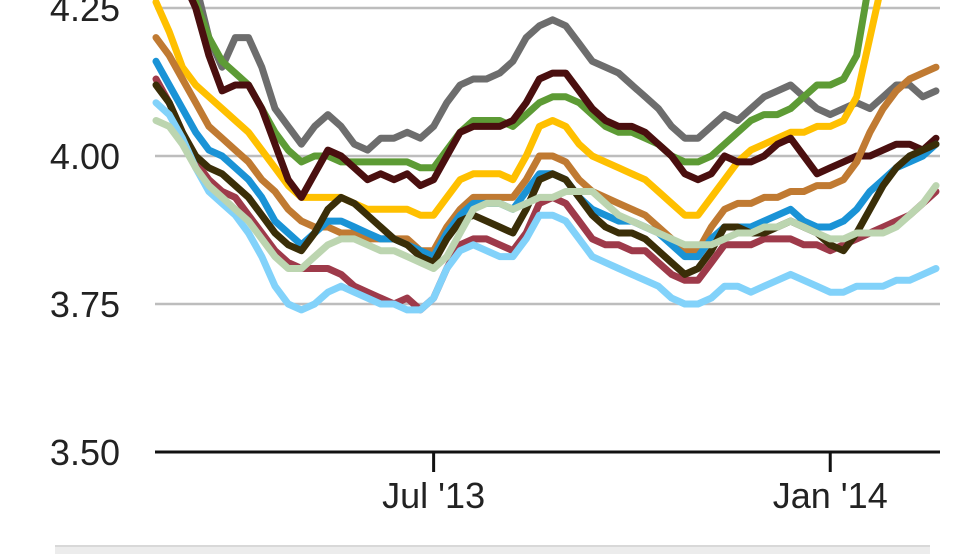  I want to click on x-tick-label: Jul '13, so click(433, 495).